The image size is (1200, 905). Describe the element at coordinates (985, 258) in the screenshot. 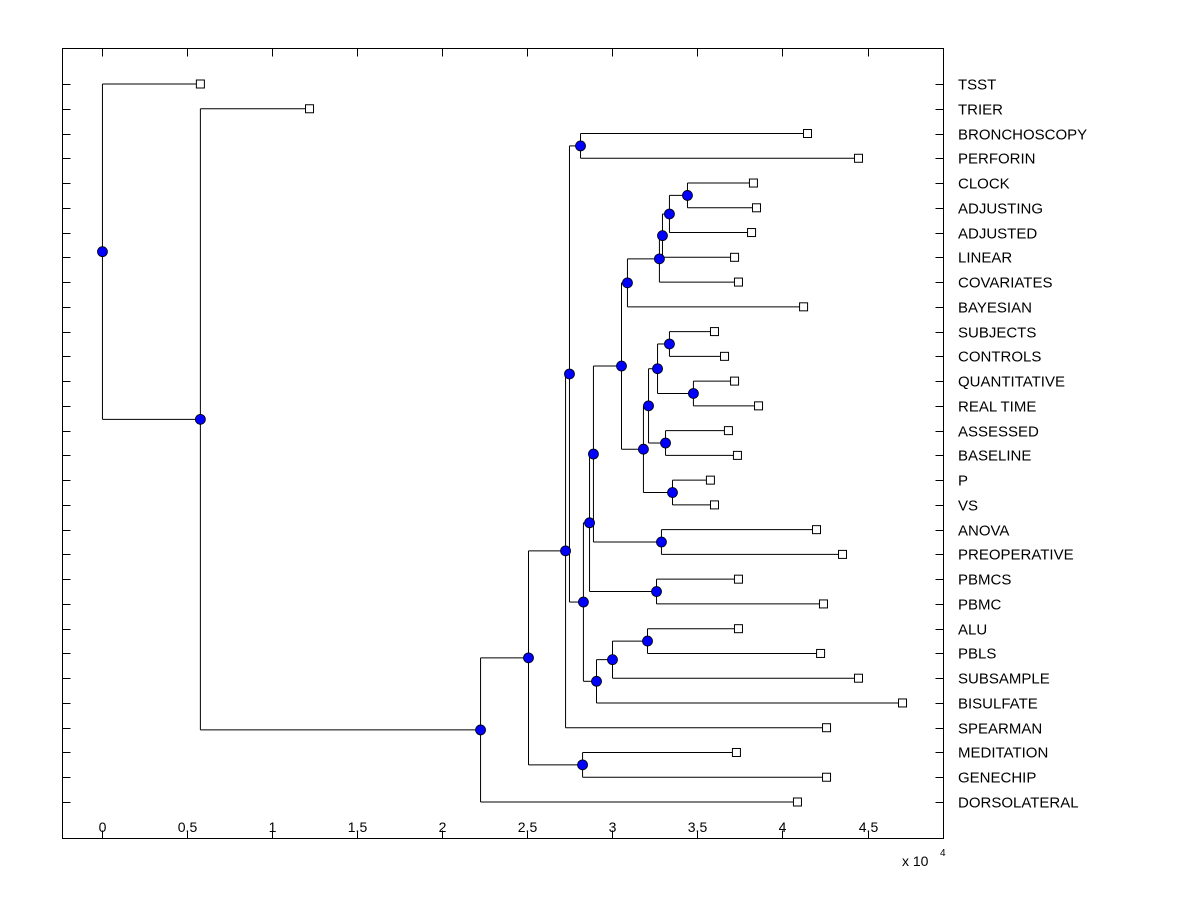

I see `leaf-label: LINEAR` at that location.